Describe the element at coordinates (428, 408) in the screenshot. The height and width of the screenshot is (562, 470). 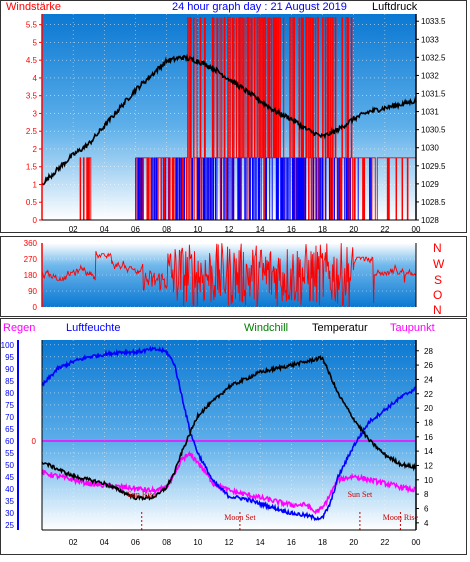
I see `temperature-tick-label: 20` at that location.